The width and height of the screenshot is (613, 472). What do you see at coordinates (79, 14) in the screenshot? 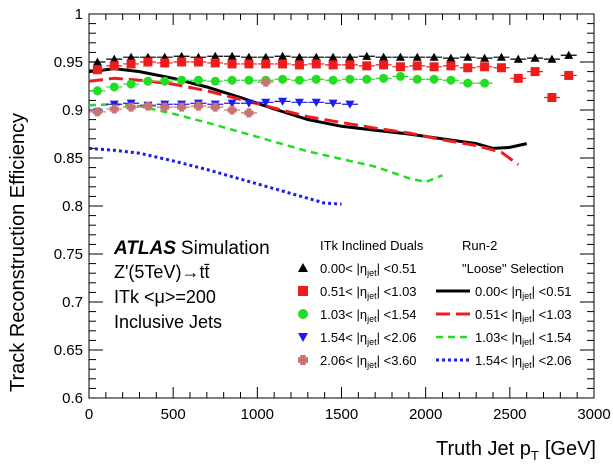
I see `y-tick-label: 1` at bounding box center [79, 14].